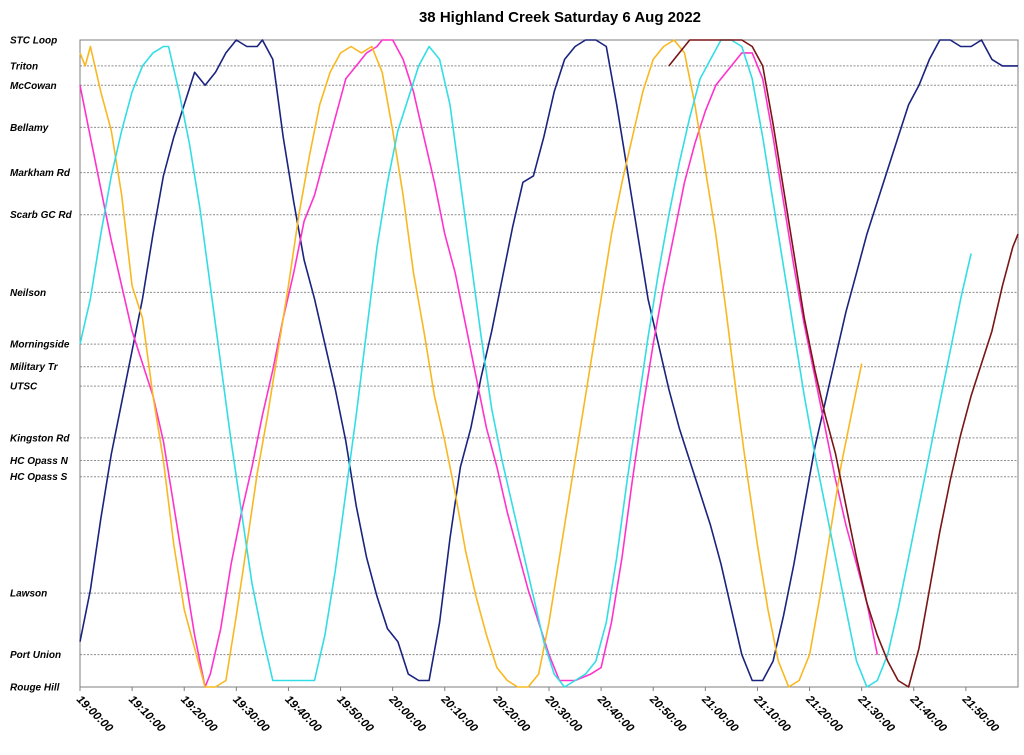  Describe the element at coordinates (39, 477) in the screenshot. I see `stop-label: HC Opass S` at that location.